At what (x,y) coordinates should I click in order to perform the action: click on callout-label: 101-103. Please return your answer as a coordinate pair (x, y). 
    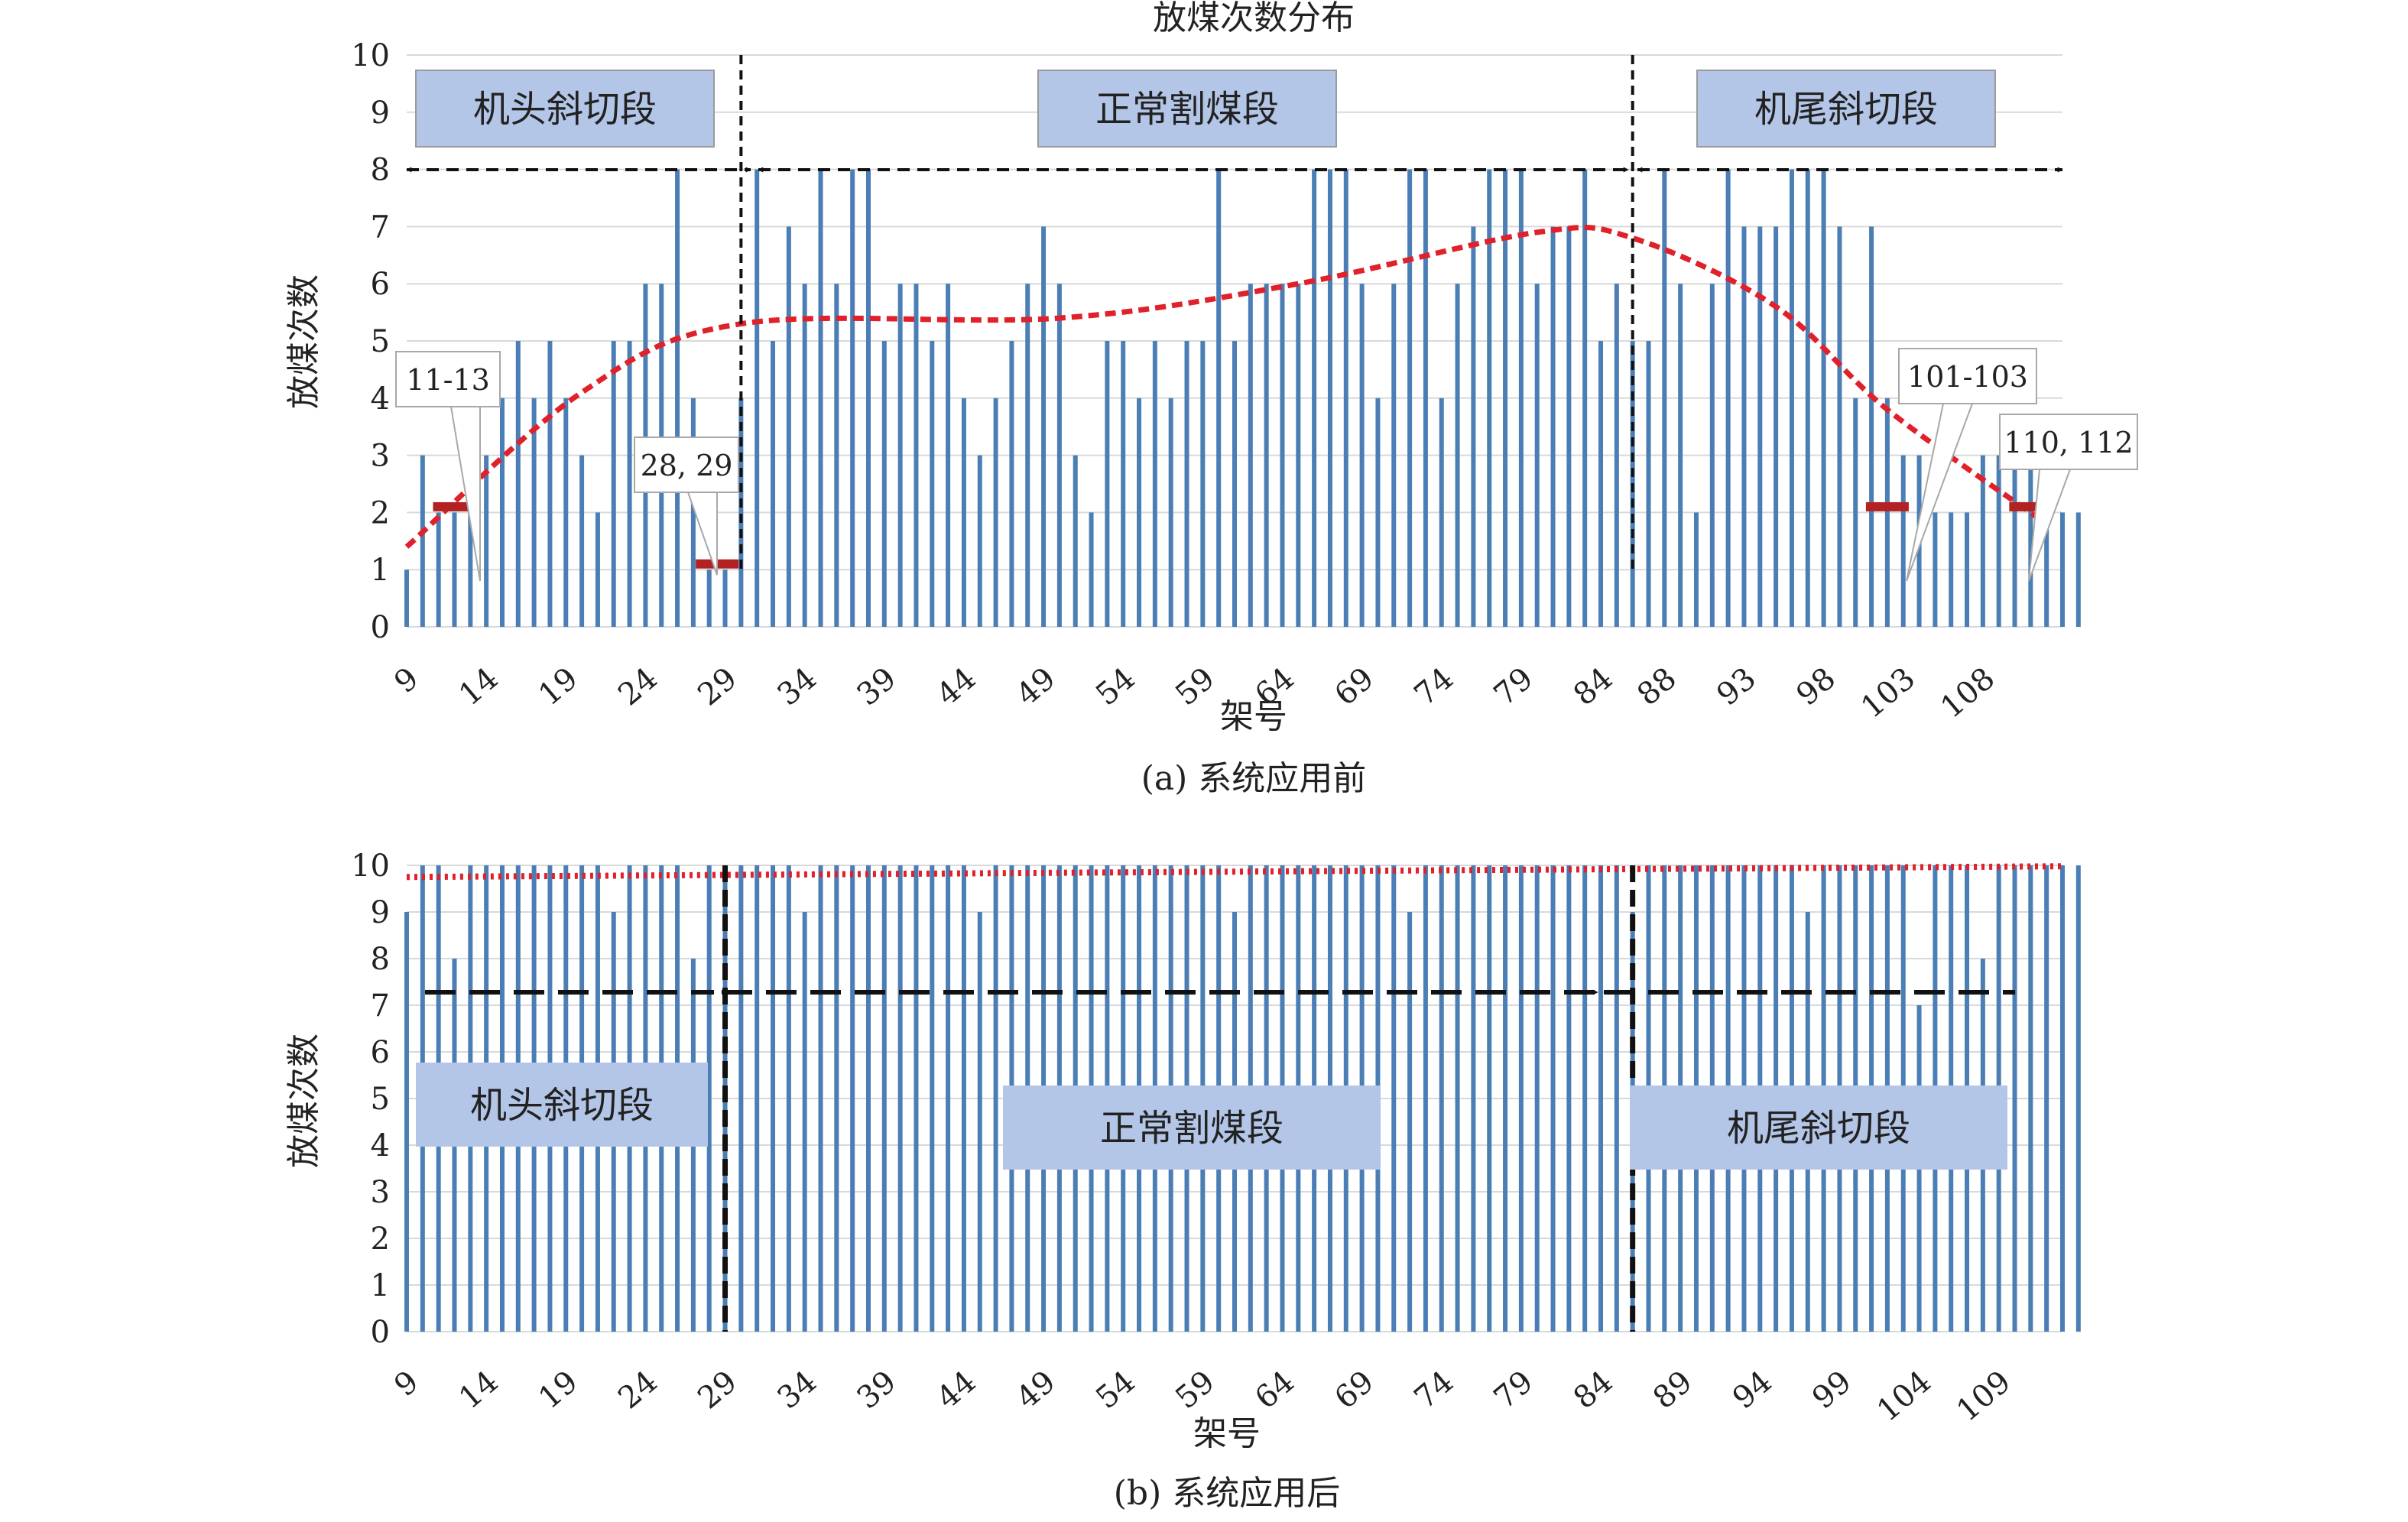
    Looking at the image, I should click on (1968, 377).